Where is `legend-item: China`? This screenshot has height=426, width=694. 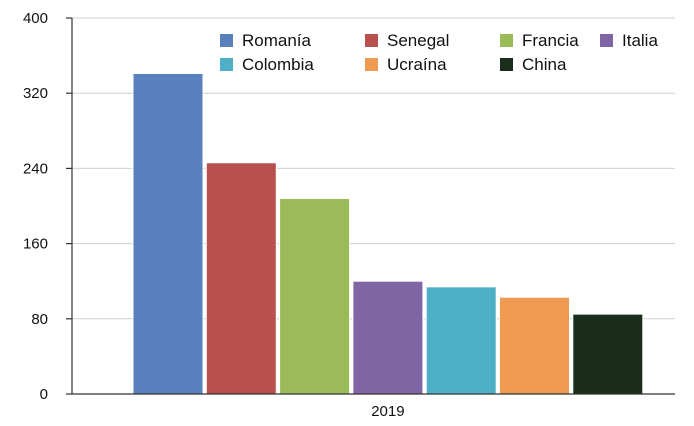 legend-item: China is located at coordinates (533, 64).